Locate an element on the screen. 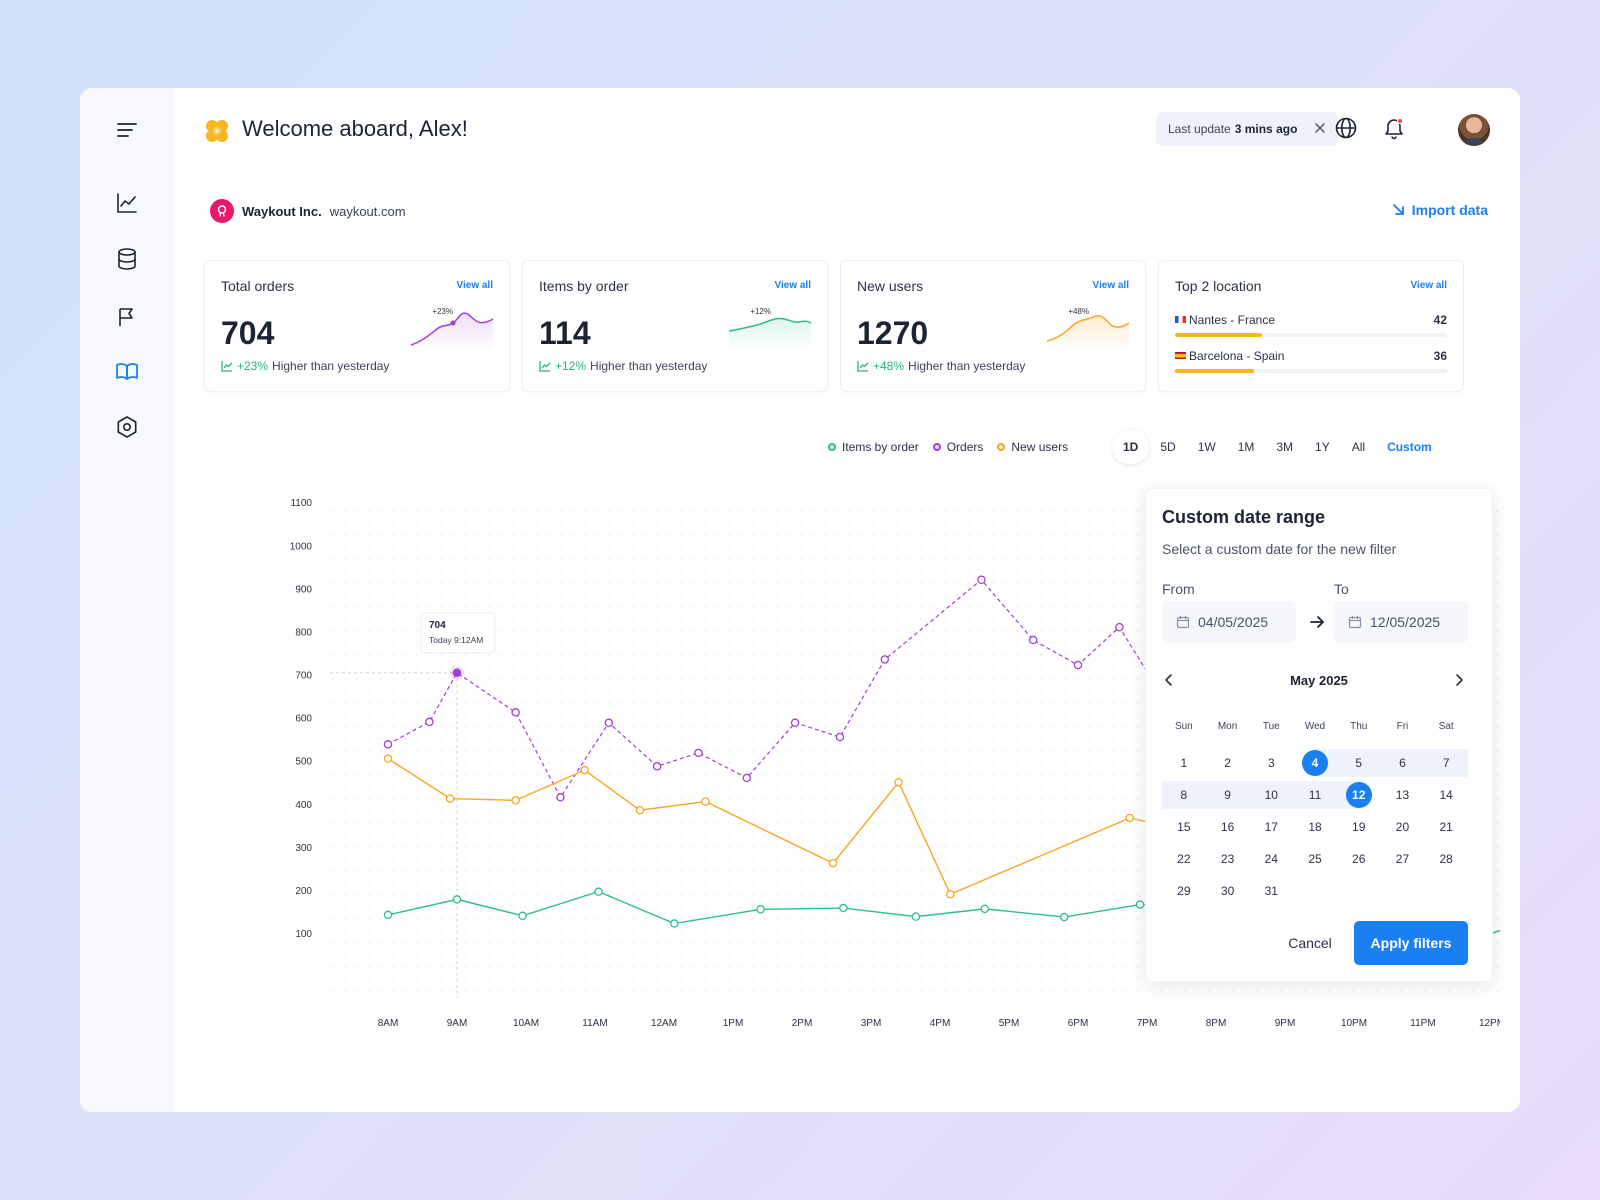  y-tick-label: 1000 is located at coordinates (301, 546).